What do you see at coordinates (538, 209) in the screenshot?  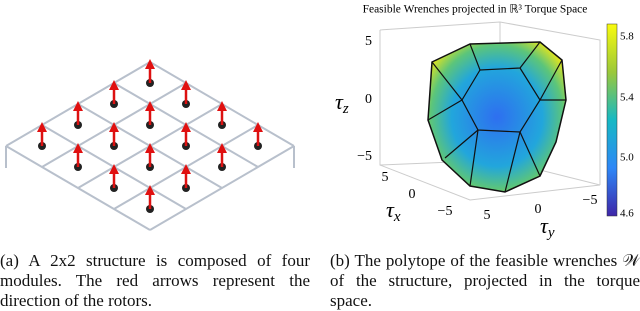 I see `y-tick: 0` at bounding box center [538, 209].